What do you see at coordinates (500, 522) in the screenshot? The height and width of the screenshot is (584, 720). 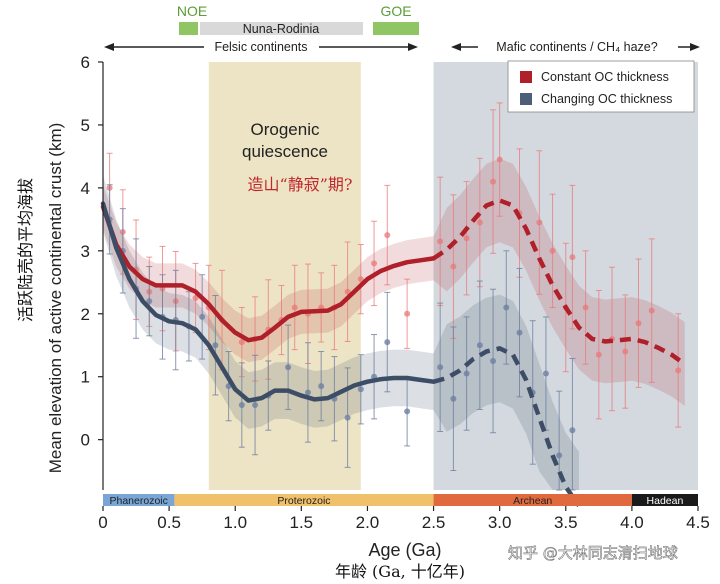 I see `x-tick-label: 3.0` at bounding box center [500, 522].